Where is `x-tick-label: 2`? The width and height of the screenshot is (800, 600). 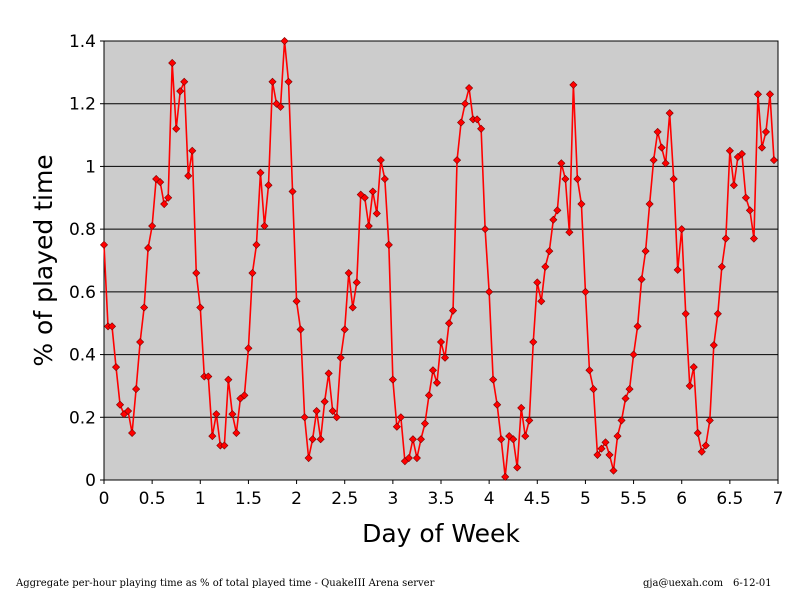
x-tick-label: 2 is located at coordinates (296, 499).